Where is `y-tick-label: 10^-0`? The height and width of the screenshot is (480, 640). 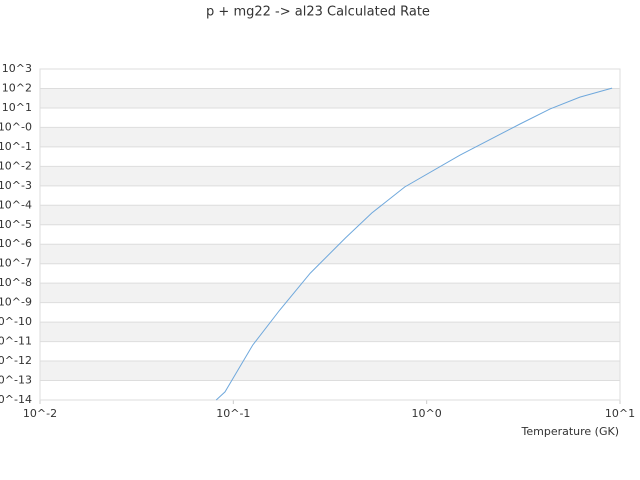
y-tick-label: 10^-0 is located at coordinates (16, 126).